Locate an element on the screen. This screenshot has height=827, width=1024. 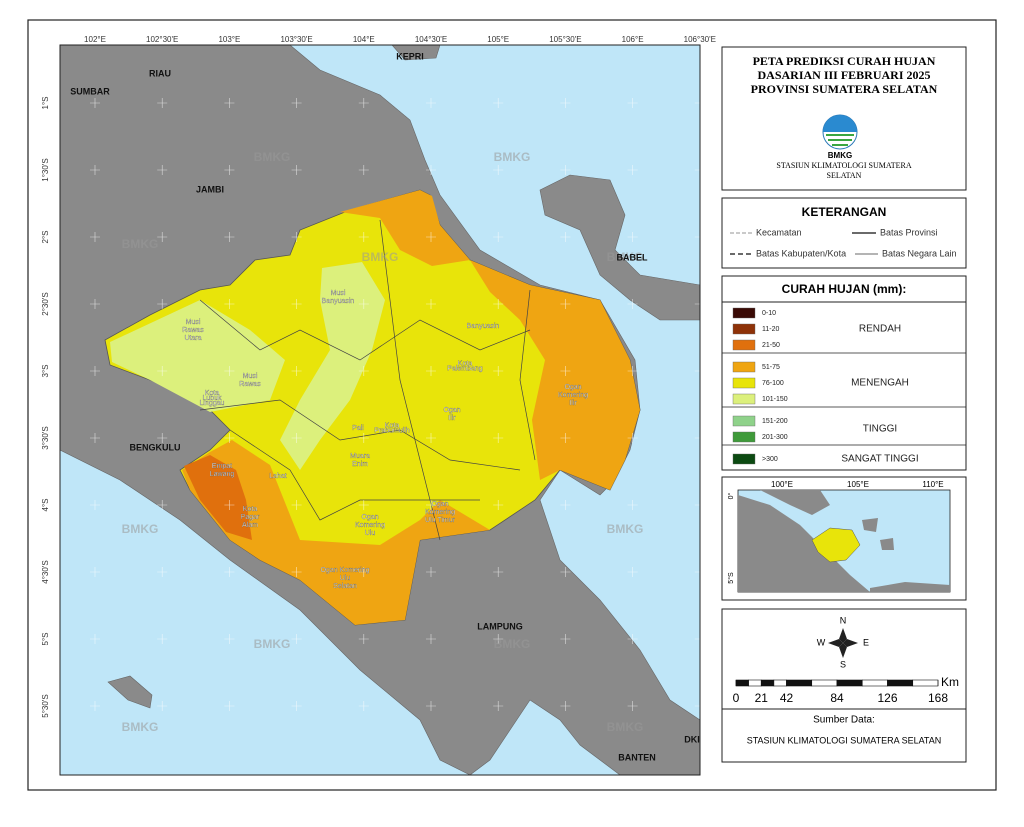
legend-range: 76-100 is located at coordinates (773, 383).